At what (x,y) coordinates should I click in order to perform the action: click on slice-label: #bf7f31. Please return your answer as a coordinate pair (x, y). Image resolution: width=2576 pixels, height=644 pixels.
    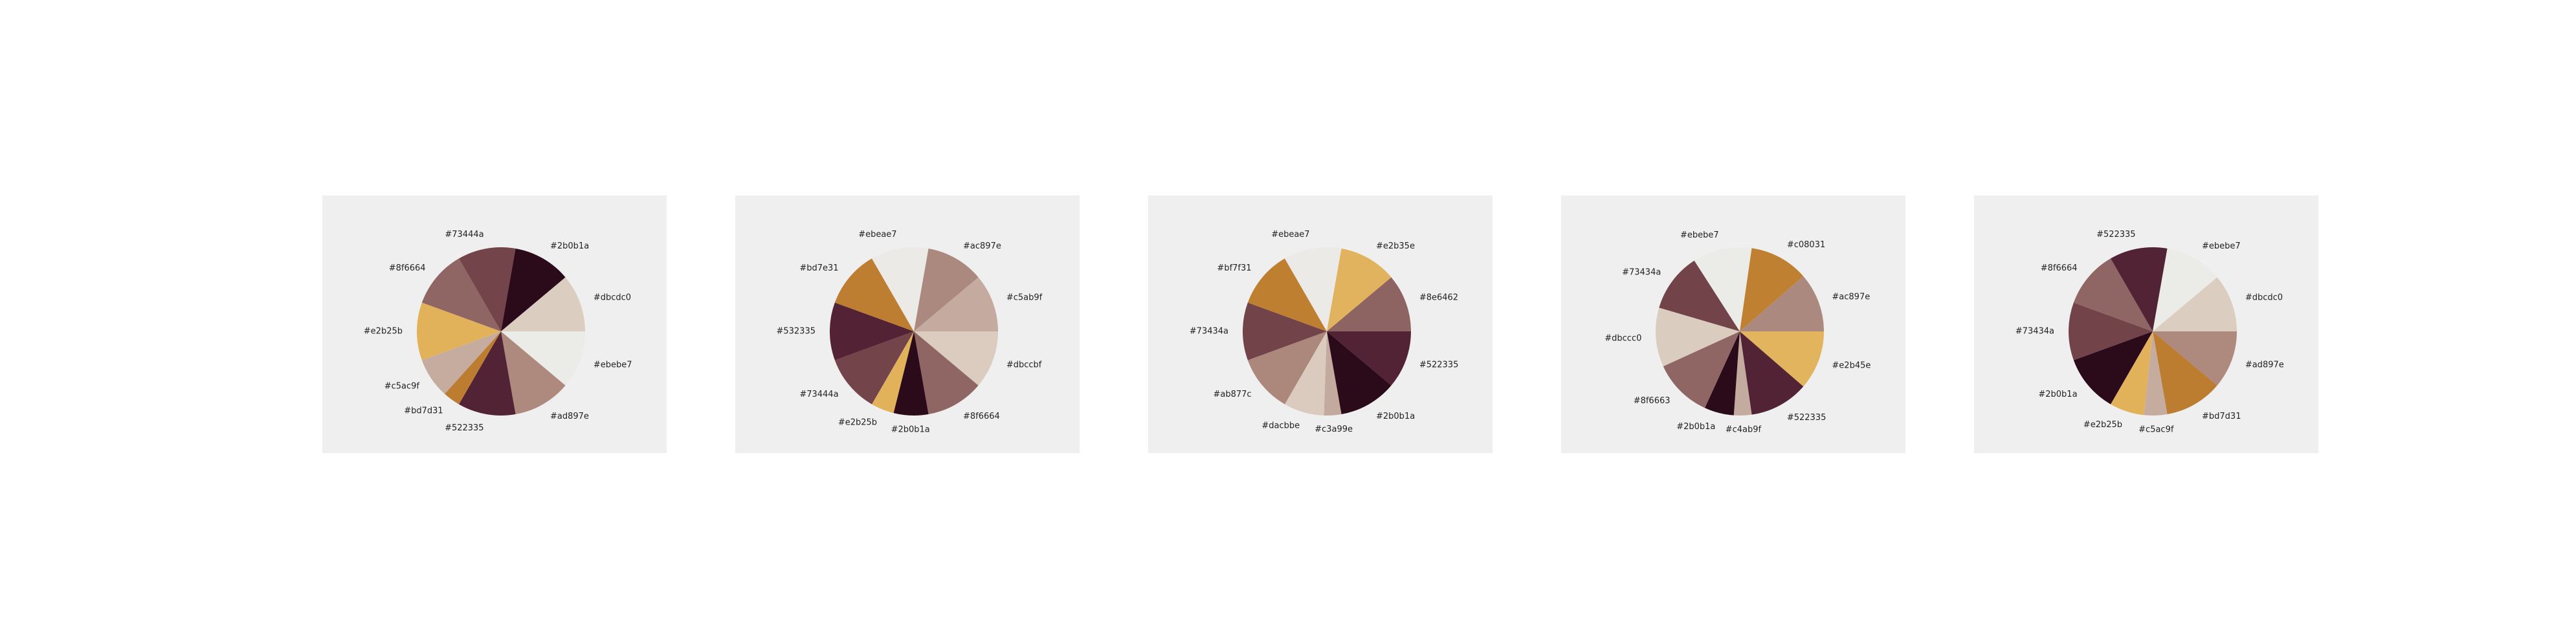
    Looking at the image, I should click on (1234, 268).